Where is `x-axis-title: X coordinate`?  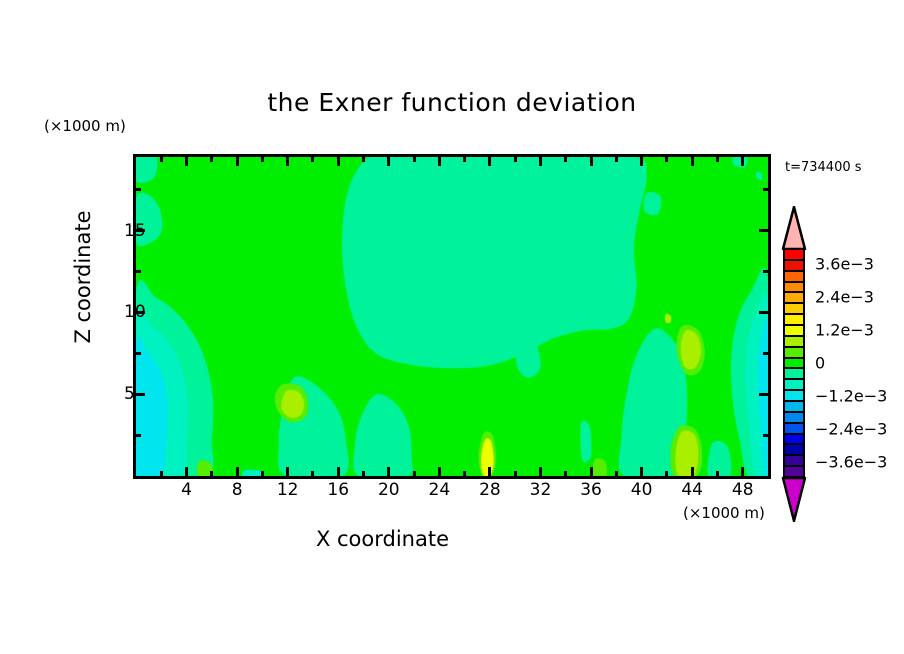
x-axis-title: X coordinate is located at coordinates (382, 539).